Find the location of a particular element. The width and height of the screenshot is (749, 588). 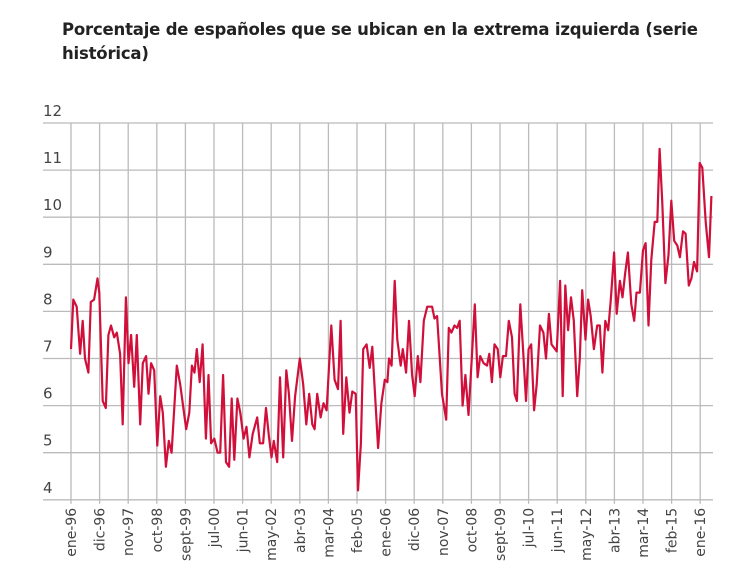

x-tick-label: oct-08 is located at coordinates (472, 530).